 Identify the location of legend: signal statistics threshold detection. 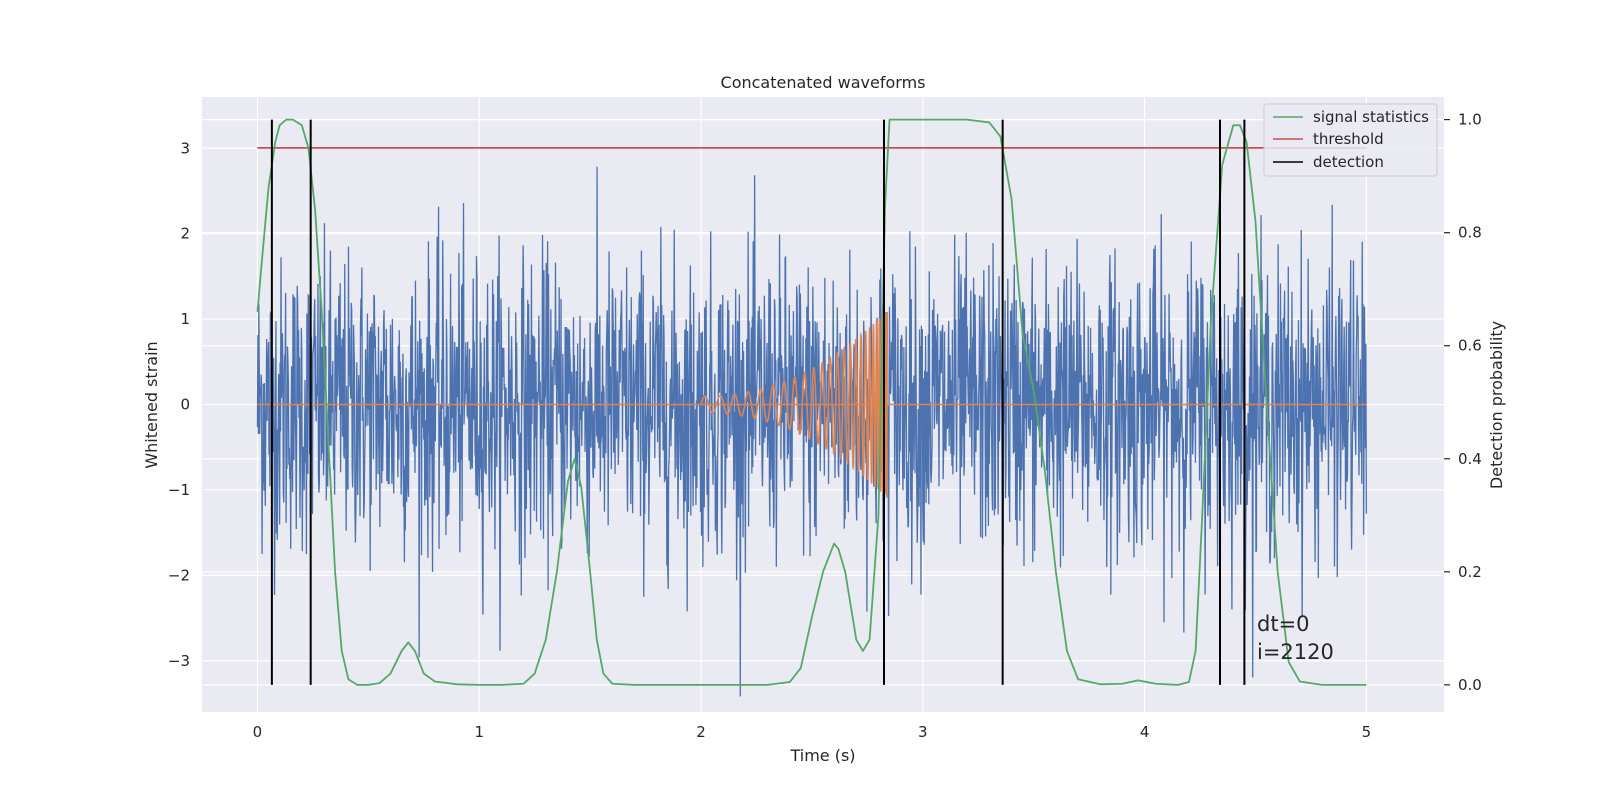
(1350, 140).